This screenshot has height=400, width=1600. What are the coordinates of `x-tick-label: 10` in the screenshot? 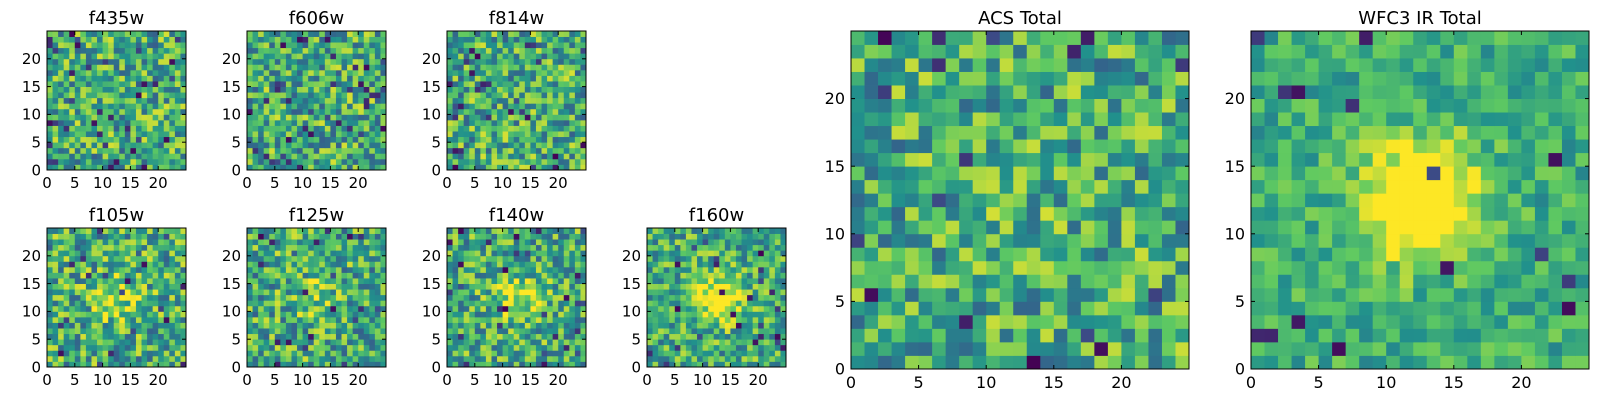 It's located at (302, 183).